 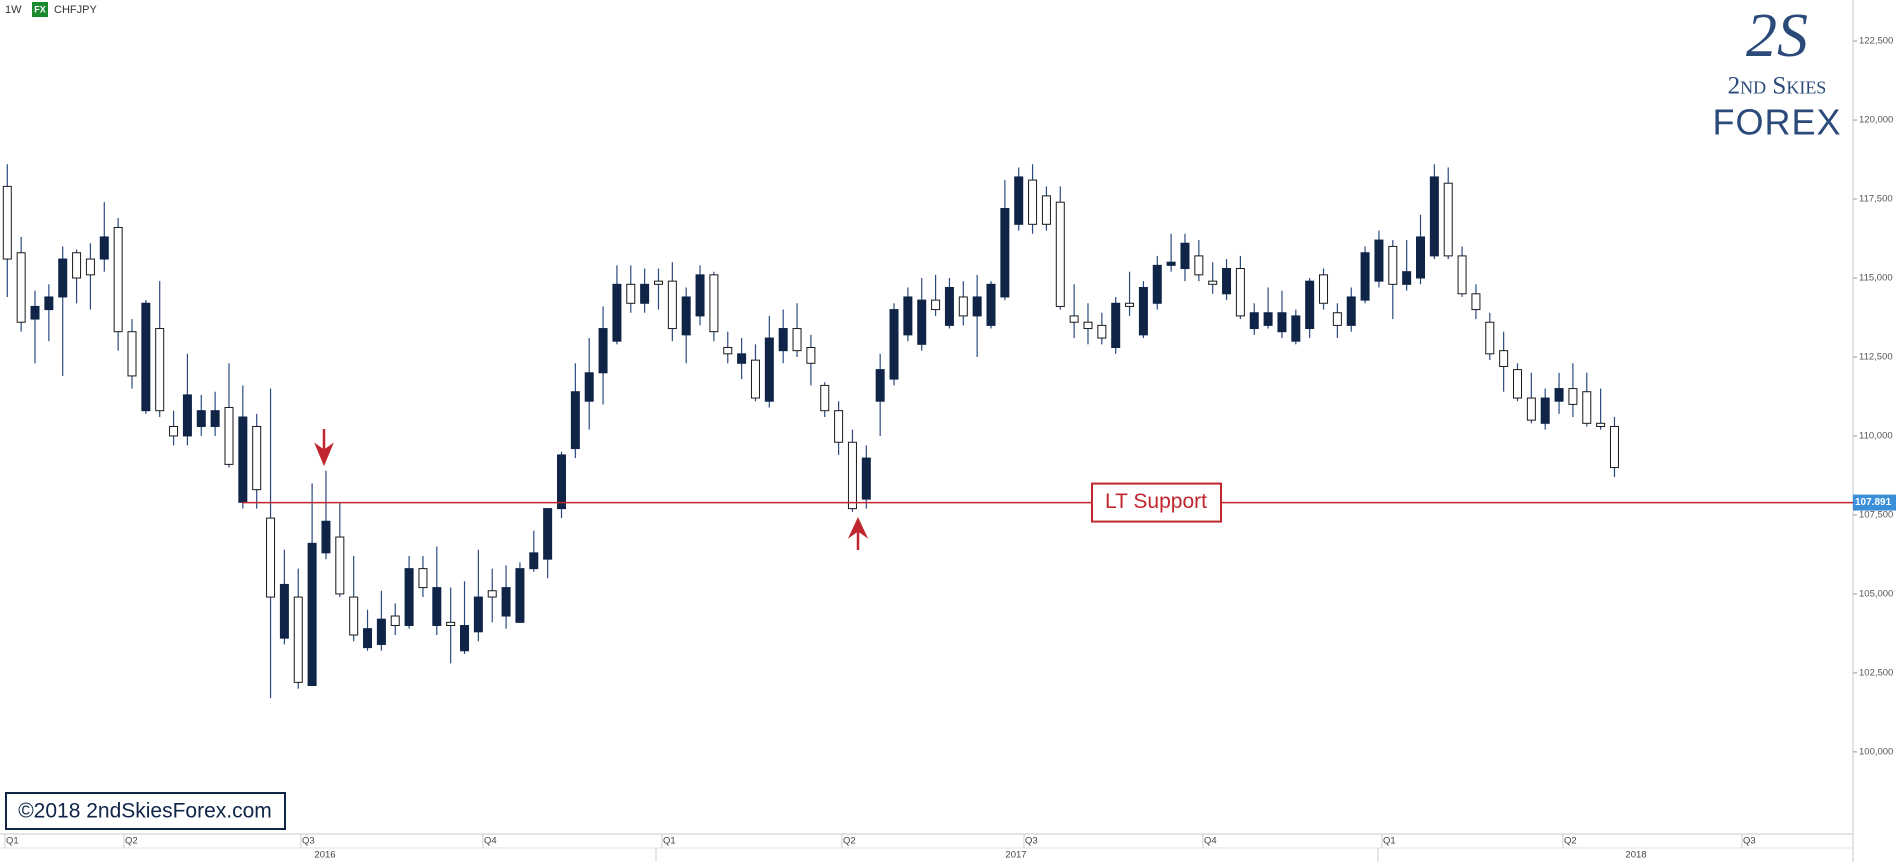 I want to click on market: FX, so click(x=40, y=9).